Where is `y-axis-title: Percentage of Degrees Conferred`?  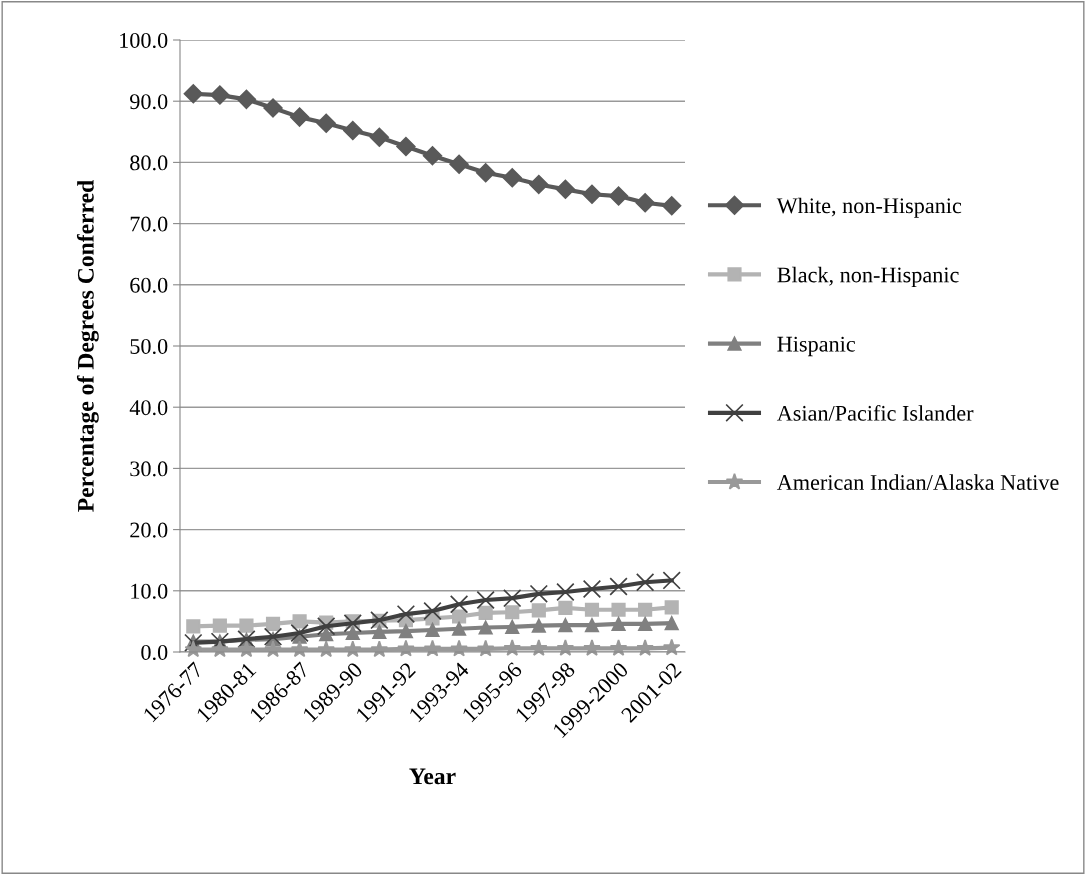 y-axis-title: Percentage of Degrees Conferred is located at coordinates (87, 346).